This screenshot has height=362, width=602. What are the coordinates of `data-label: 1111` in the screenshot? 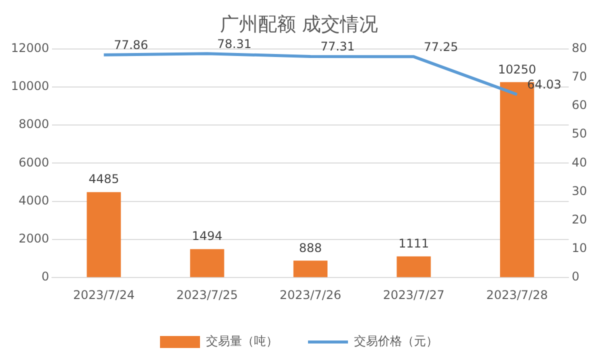 It's located at (414, 243).